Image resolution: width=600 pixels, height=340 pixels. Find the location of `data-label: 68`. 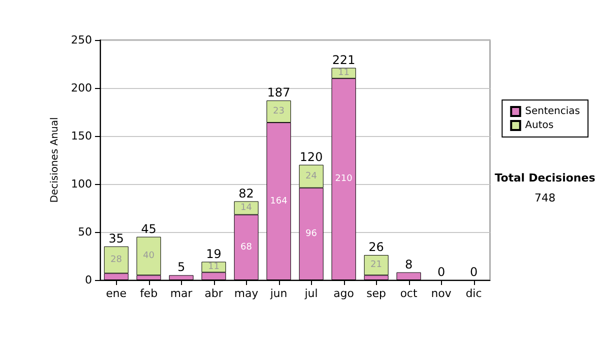

data-label: 68 is located at coordinates (246, 247).